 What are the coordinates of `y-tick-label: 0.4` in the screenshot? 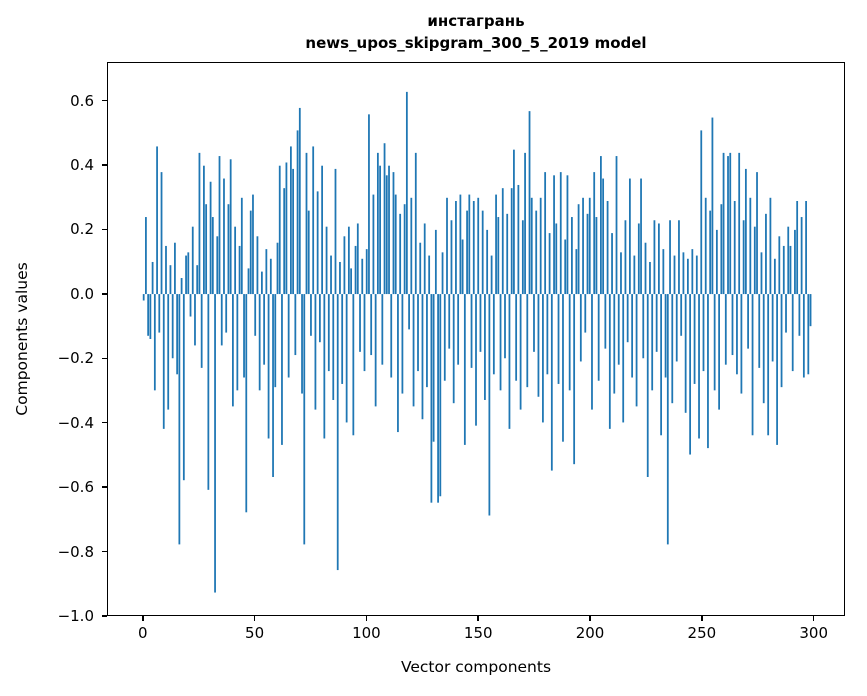 It's located at (82, 165).